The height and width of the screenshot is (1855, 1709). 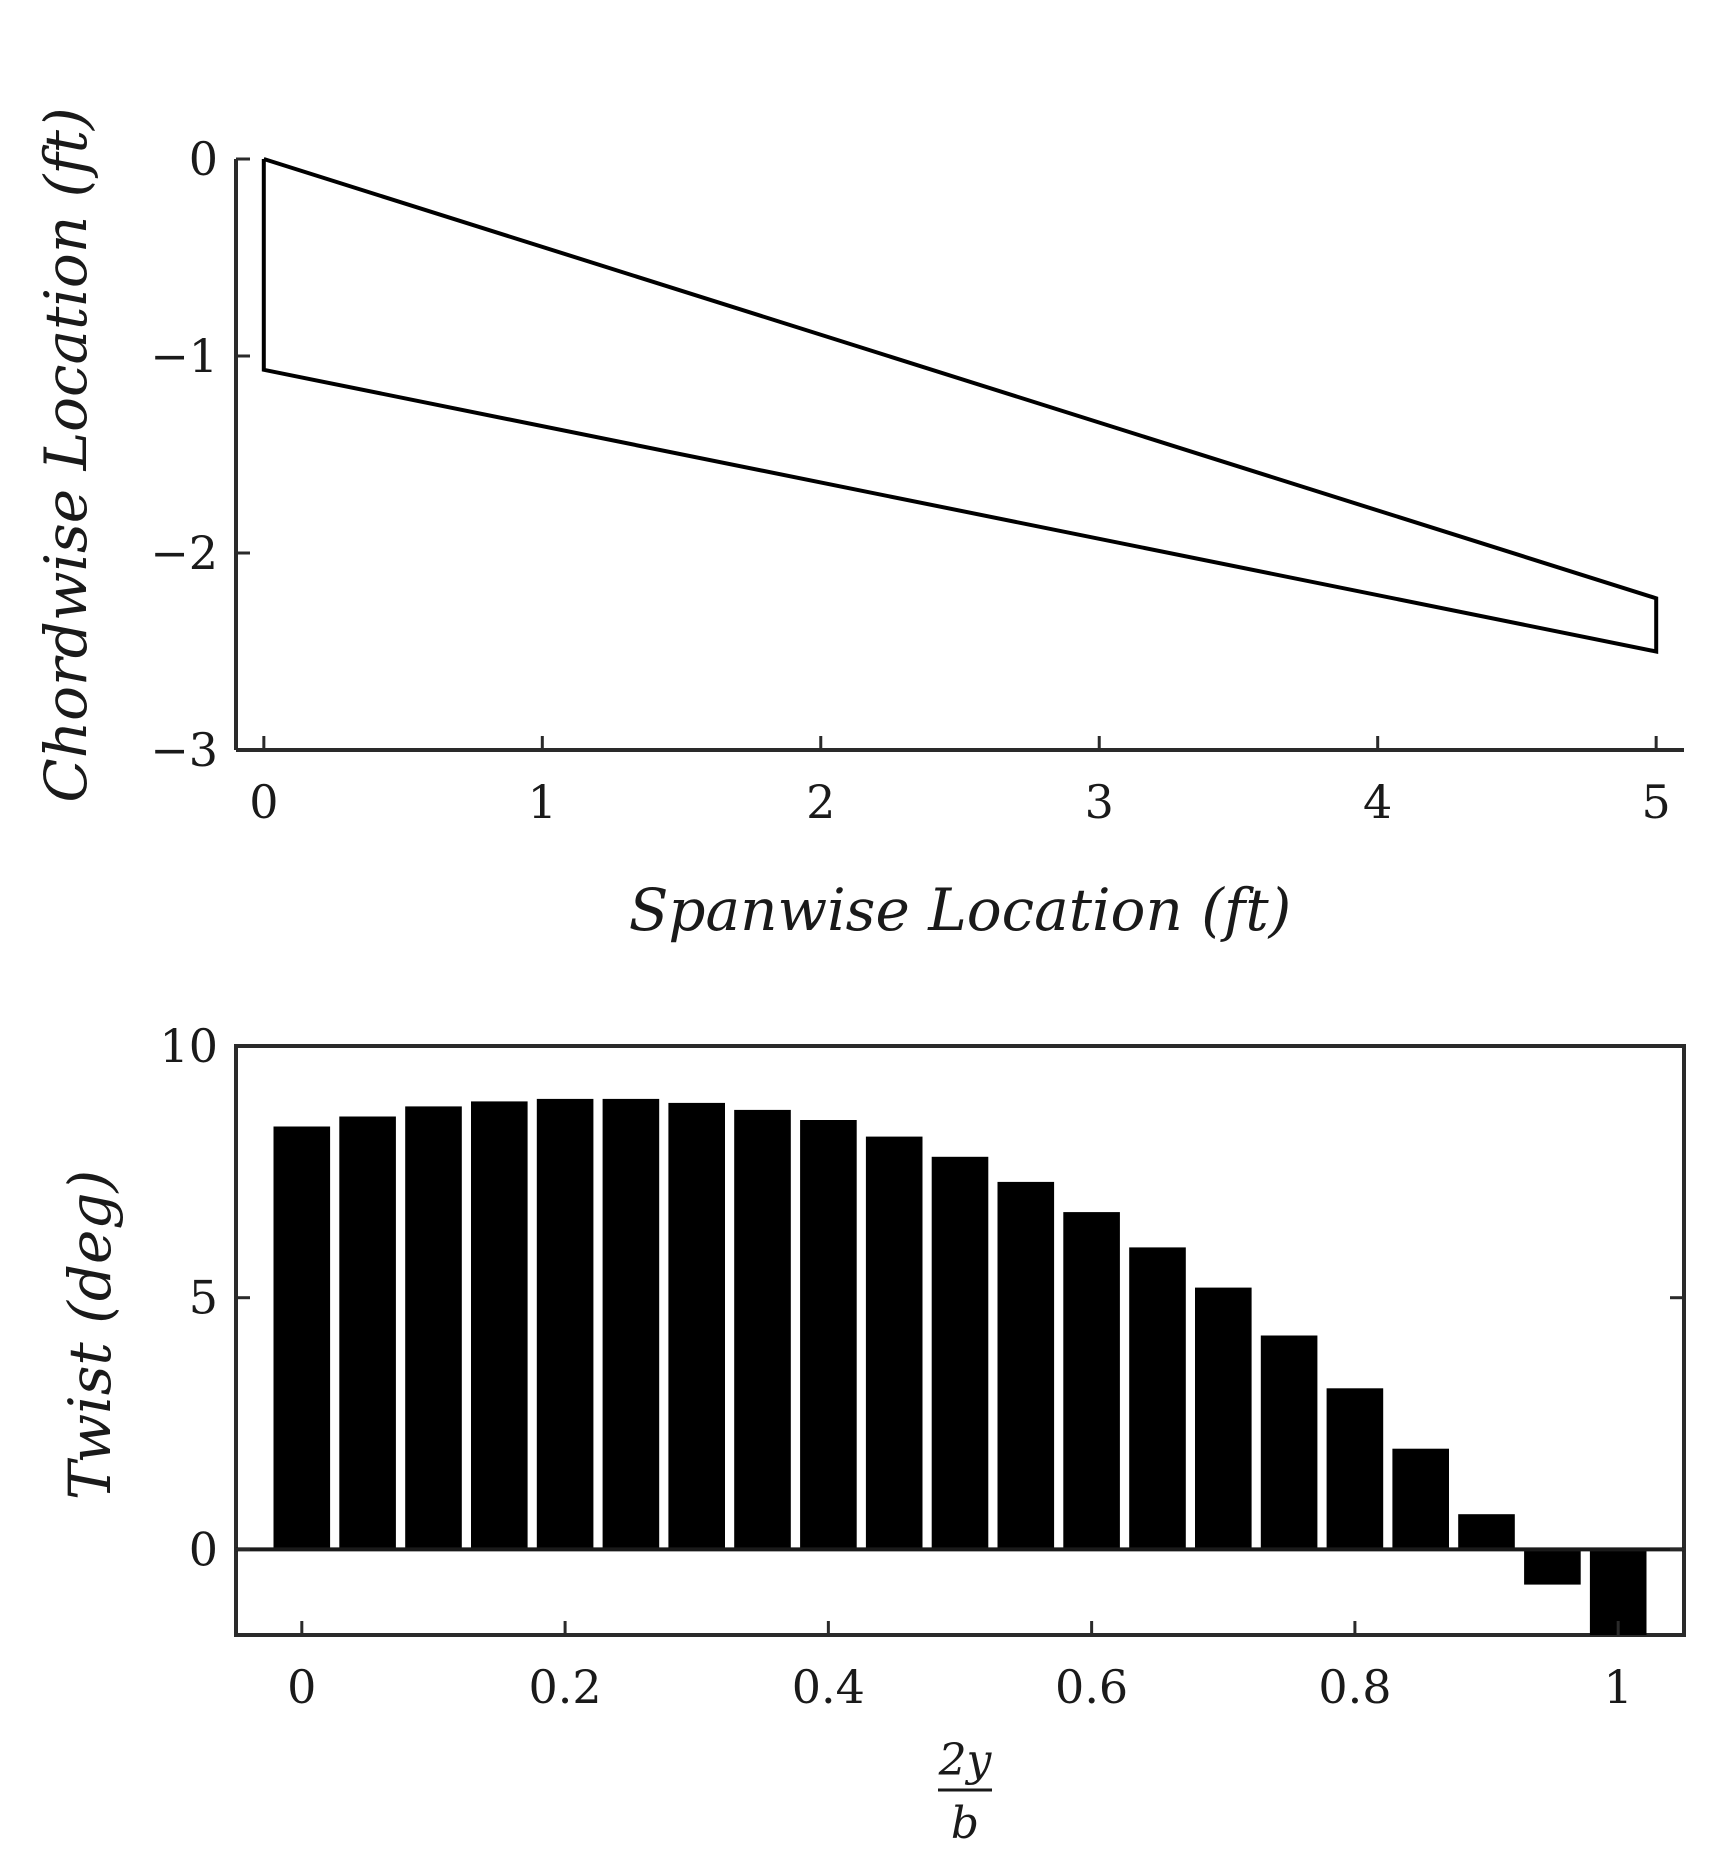 What do you see at coordinates (1656, 802) in the screenshot?
I see `planform-x-tick-label: 5` at bounding box center [1656, 802].